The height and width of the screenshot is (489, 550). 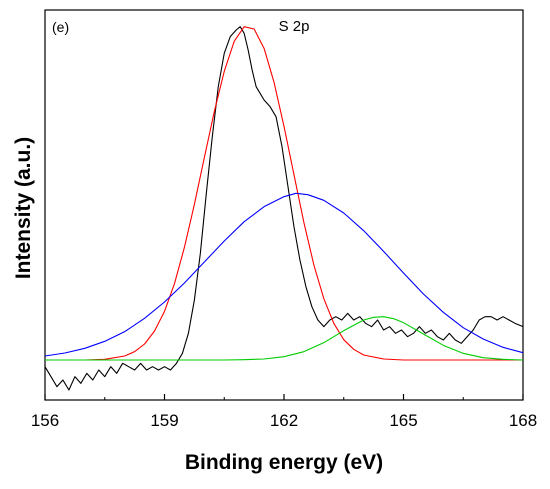 I want to click on tick-layer: 156 159 162 165 168, so click(x=284, y=412).